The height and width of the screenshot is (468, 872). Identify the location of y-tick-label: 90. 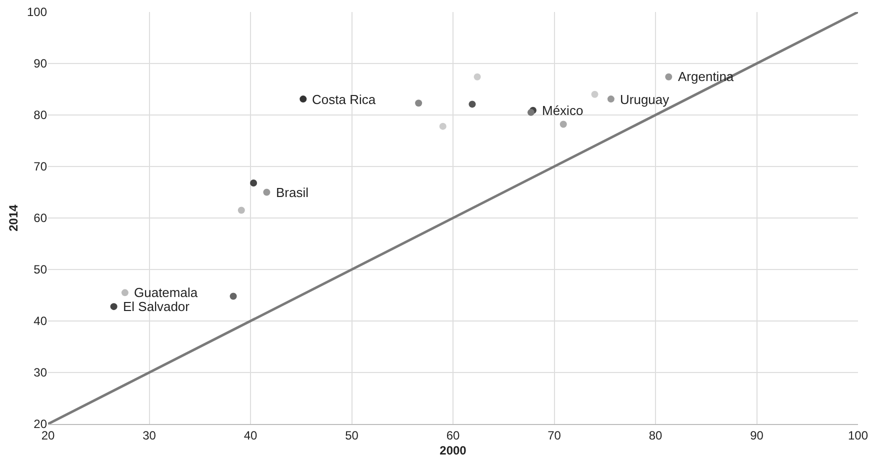
(41, 63).